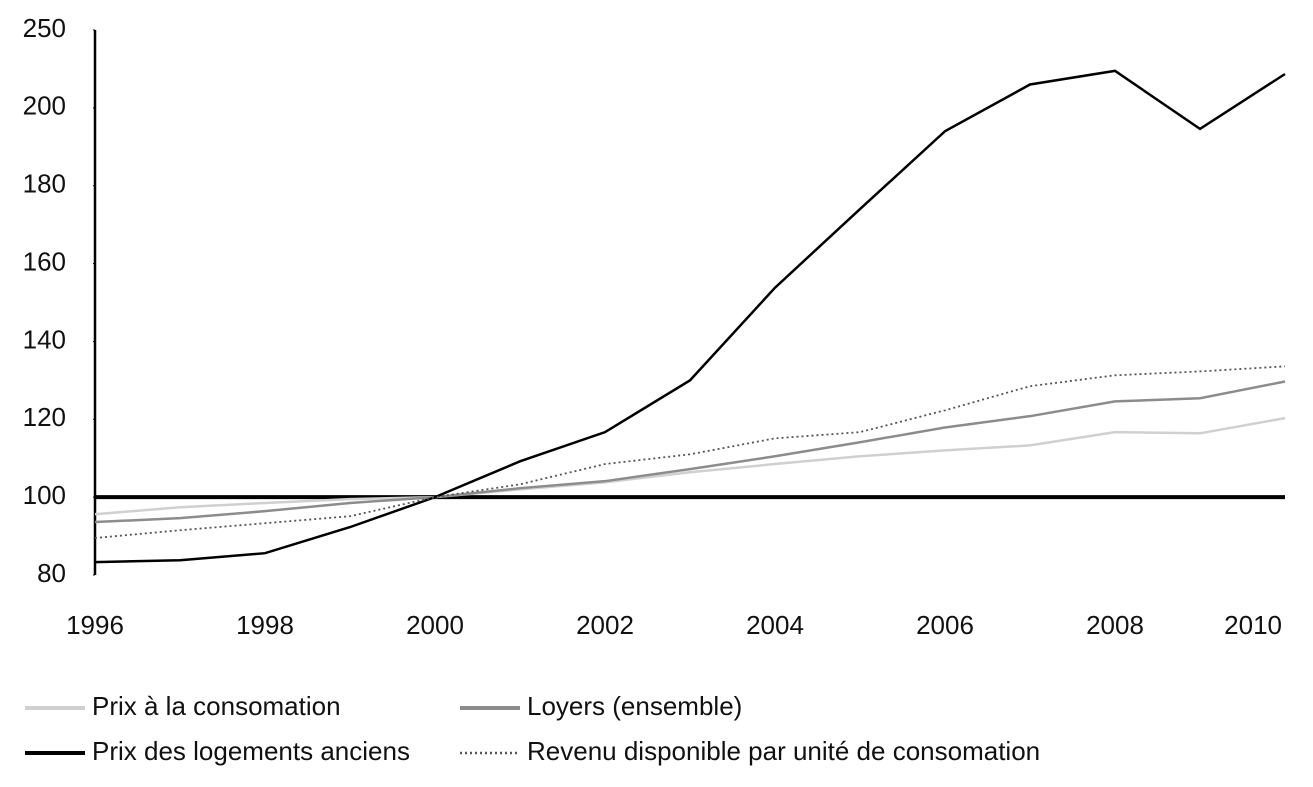 The height and width of the screenshot is (787, 1313). Describe the element at coordinates (775, 625) in the screenshot. I see `x-tick-label: 2004` at that location.